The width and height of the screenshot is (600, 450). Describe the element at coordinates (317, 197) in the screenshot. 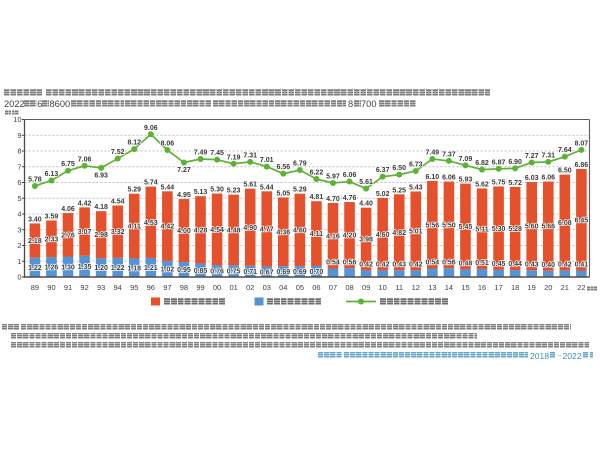

I see `svg-text: 4.81` at that location.